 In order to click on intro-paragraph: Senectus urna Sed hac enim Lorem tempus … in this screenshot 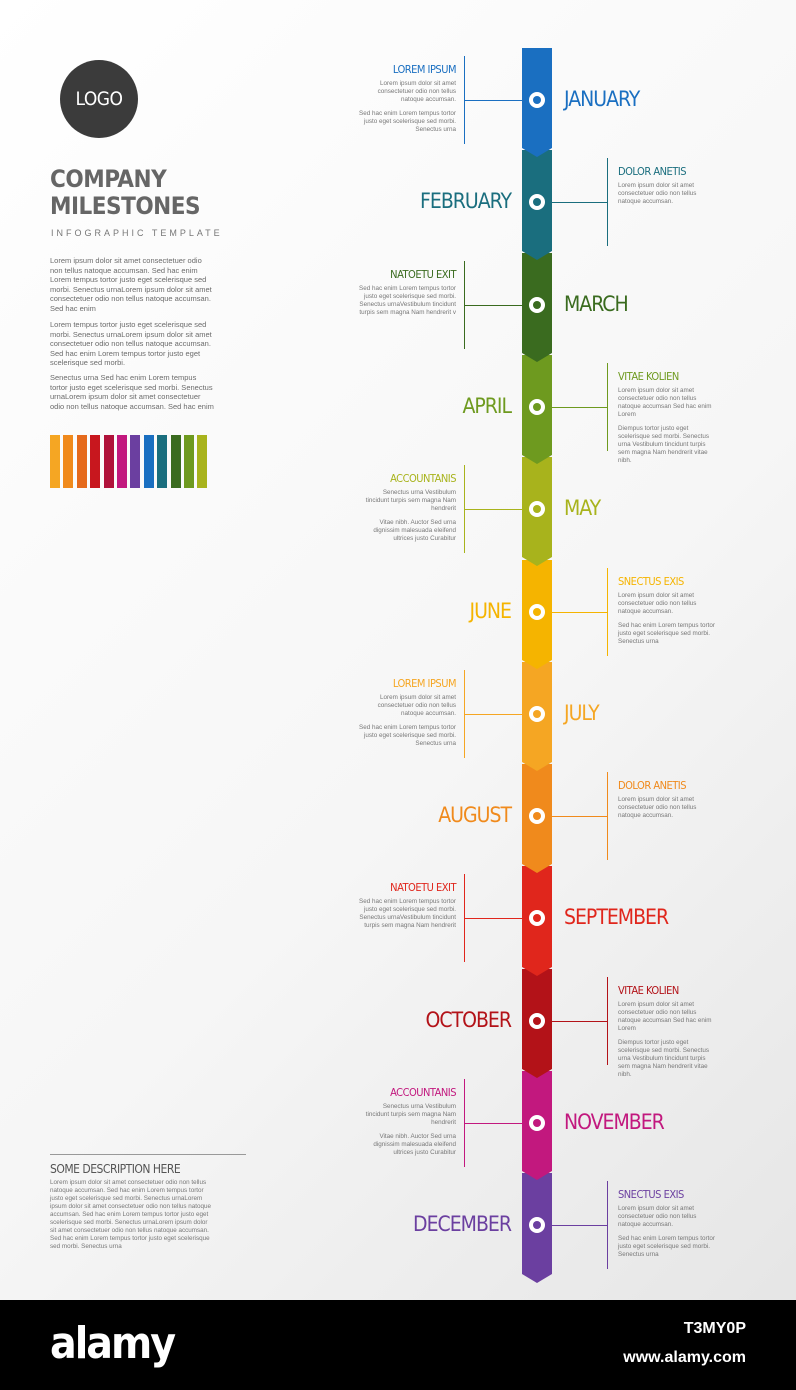, I will do `click(132, 392)`.